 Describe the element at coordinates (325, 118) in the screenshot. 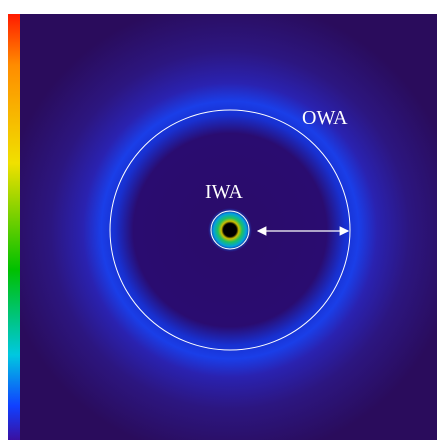

I see `owa-label: OWA` at that location.